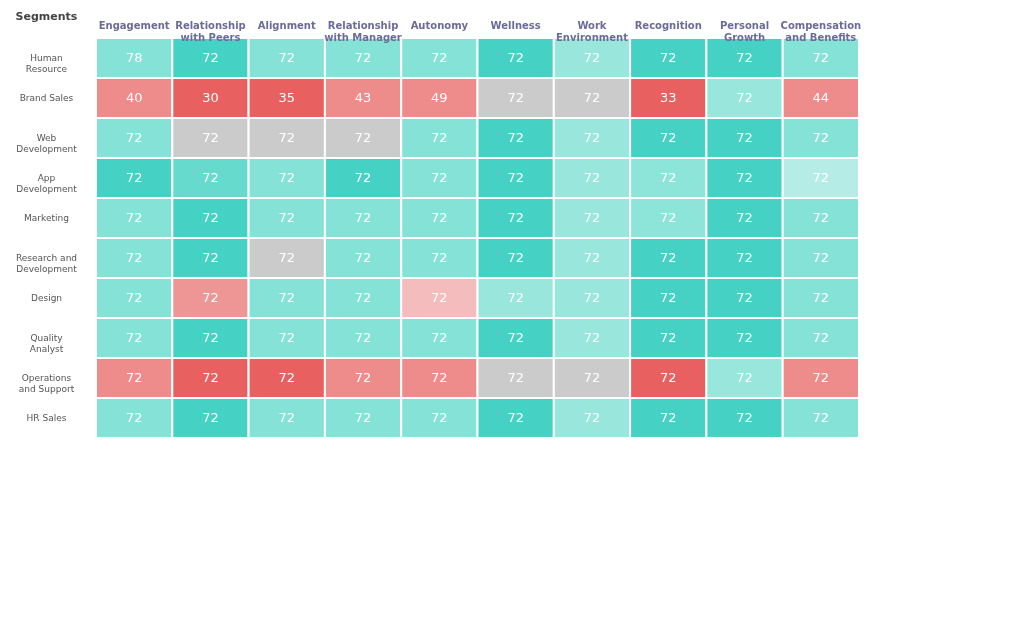 The height and width of the screenshot is (637, 1024). I want to click on data-label: 44, so click(821, 97).